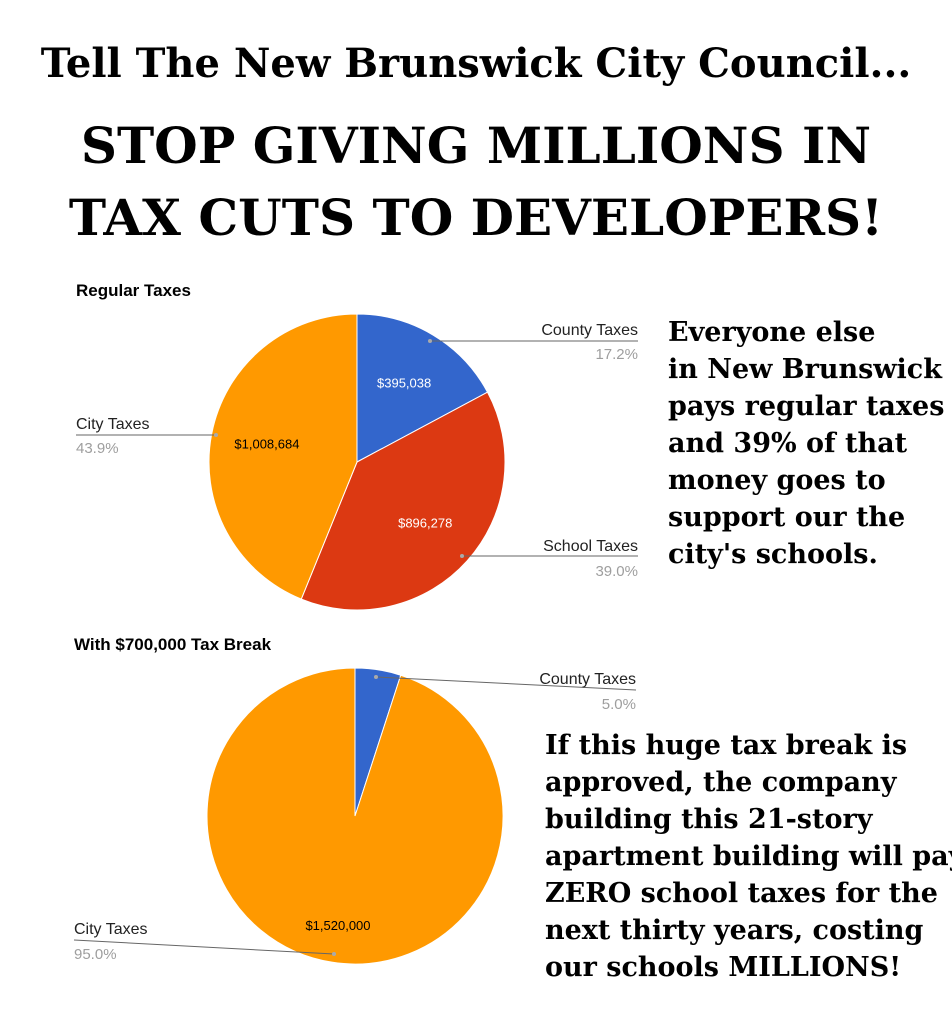  Describe the element at coordinates (95, 954) in the screenshot. I see `legend-percent-city: 95.0%` at that location.